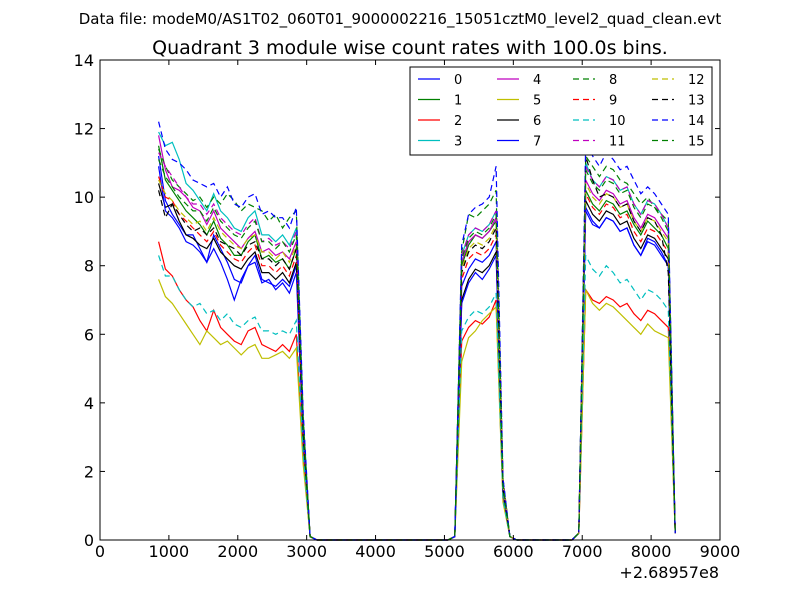 The width and height of the screenshot is (800, 600). I want to click on legend-label-0: 0, so click(458, 80).